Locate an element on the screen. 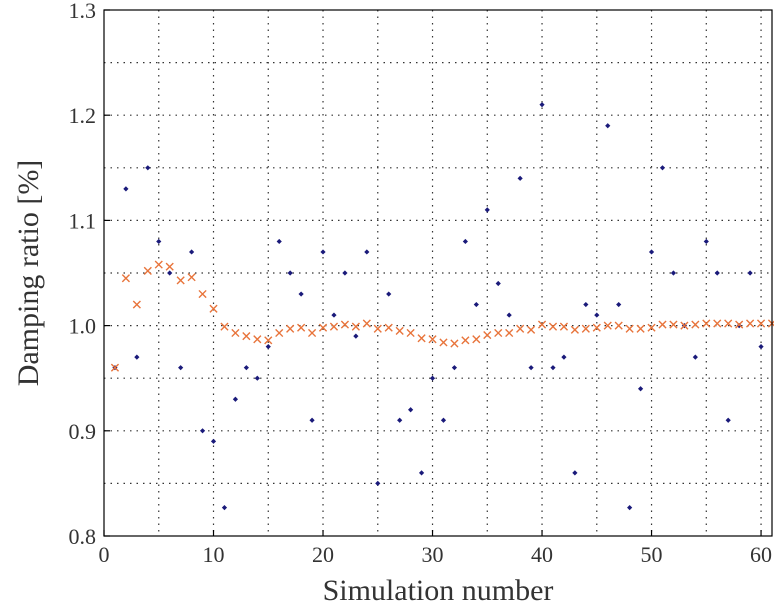  y-tick-label: 1.2 is located at coordinates (83, 115).